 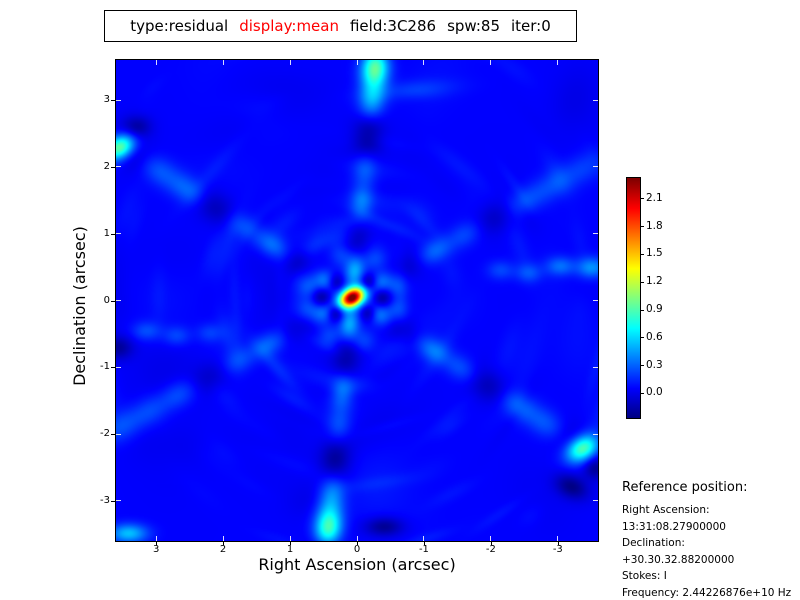 I want to click on y-tick-label: -1, so click(x=105, y=367).